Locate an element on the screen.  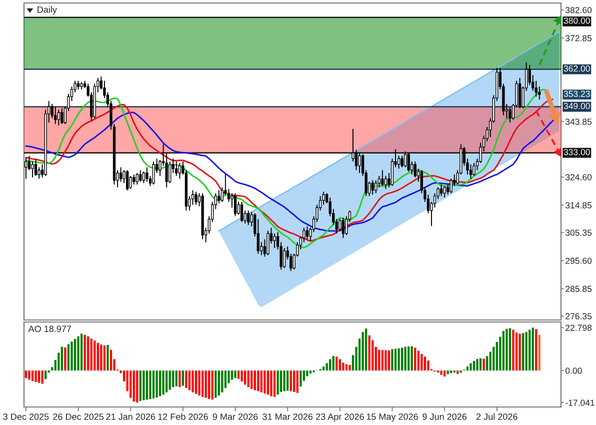
y-tick-label: 285.85 is located at coordinates (579, 289).